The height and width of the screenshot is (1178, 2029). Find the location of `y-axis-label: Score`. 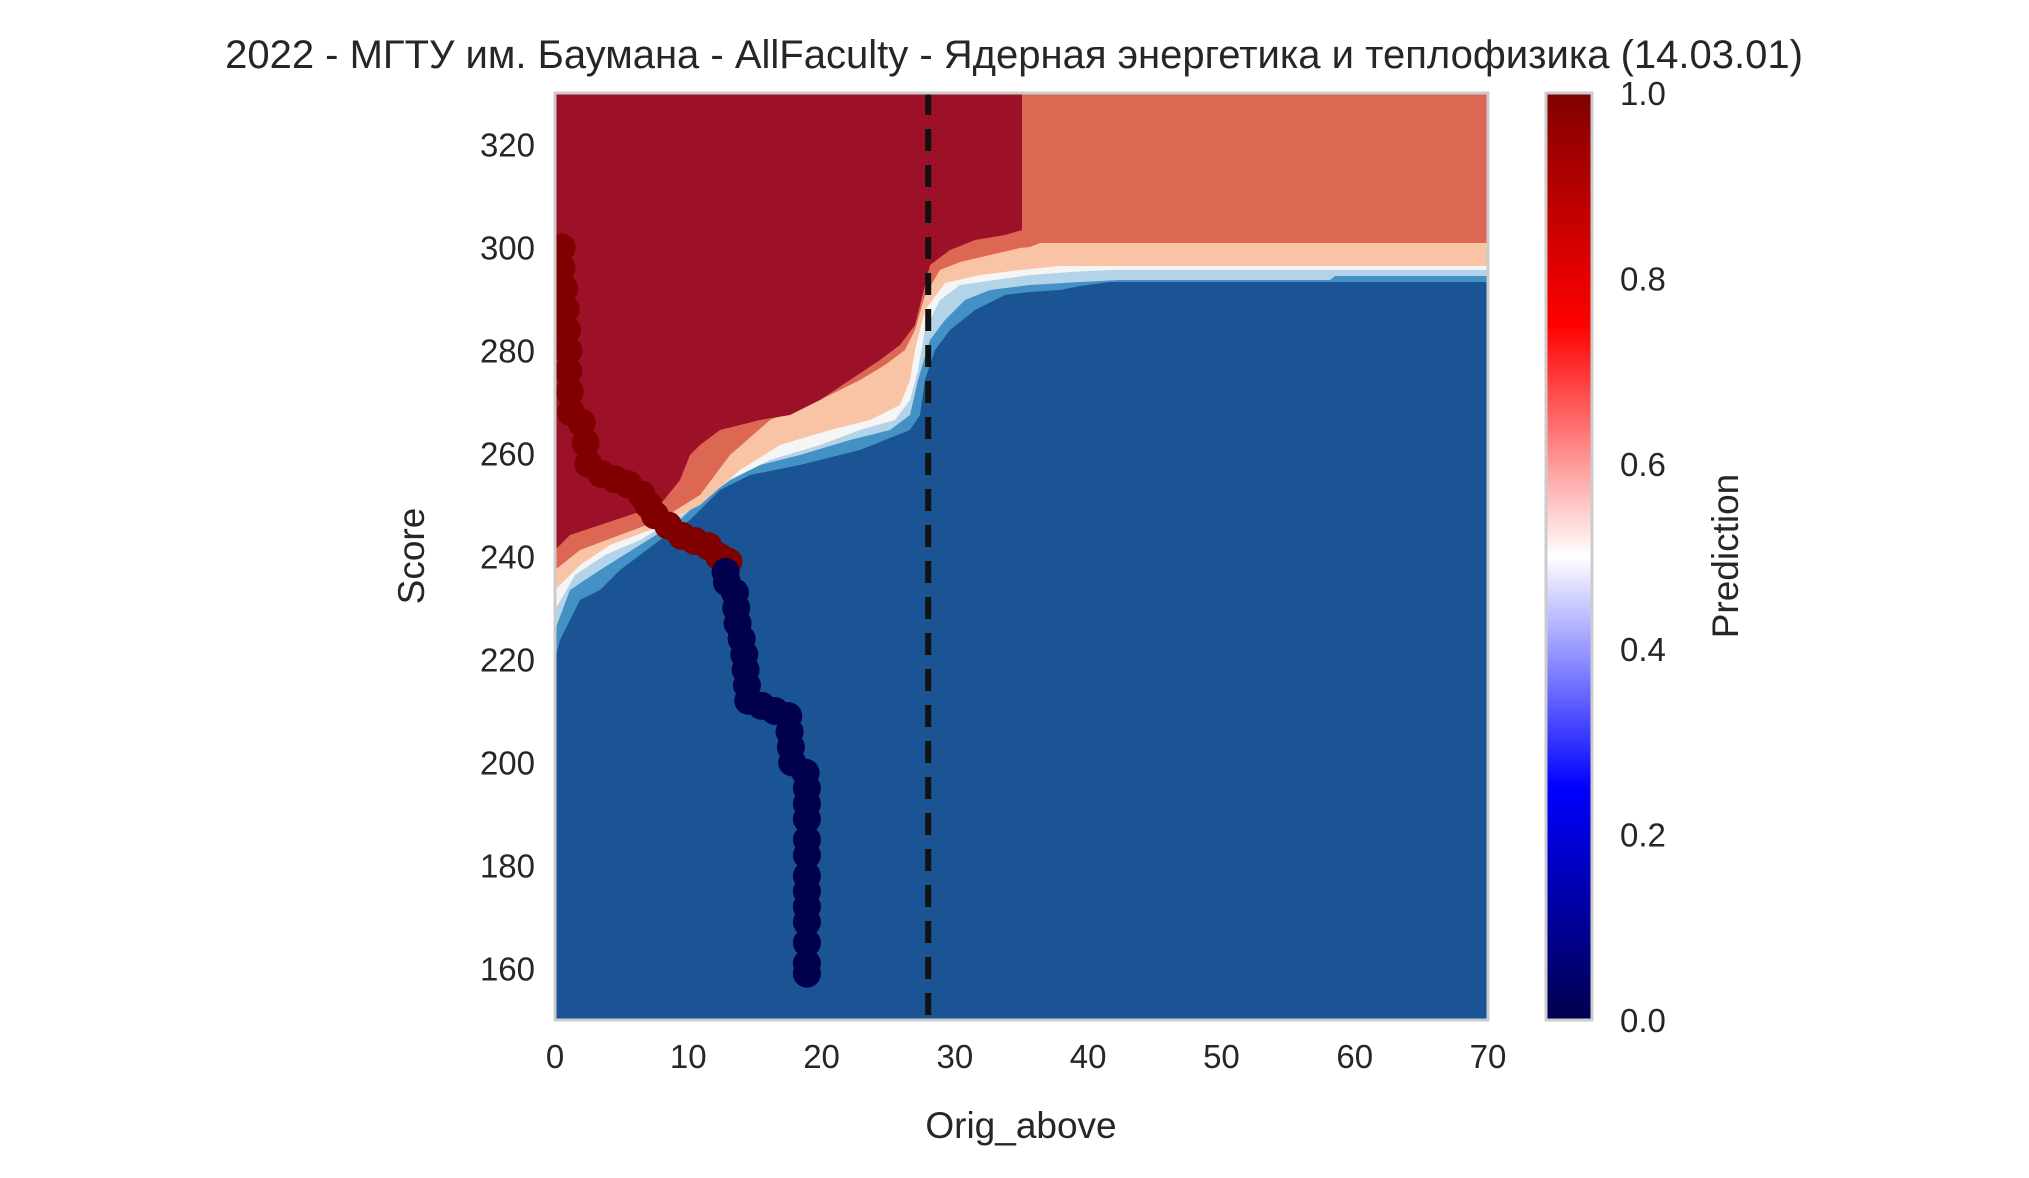

y-axis-label: Score is located at coordinates (411, 556).